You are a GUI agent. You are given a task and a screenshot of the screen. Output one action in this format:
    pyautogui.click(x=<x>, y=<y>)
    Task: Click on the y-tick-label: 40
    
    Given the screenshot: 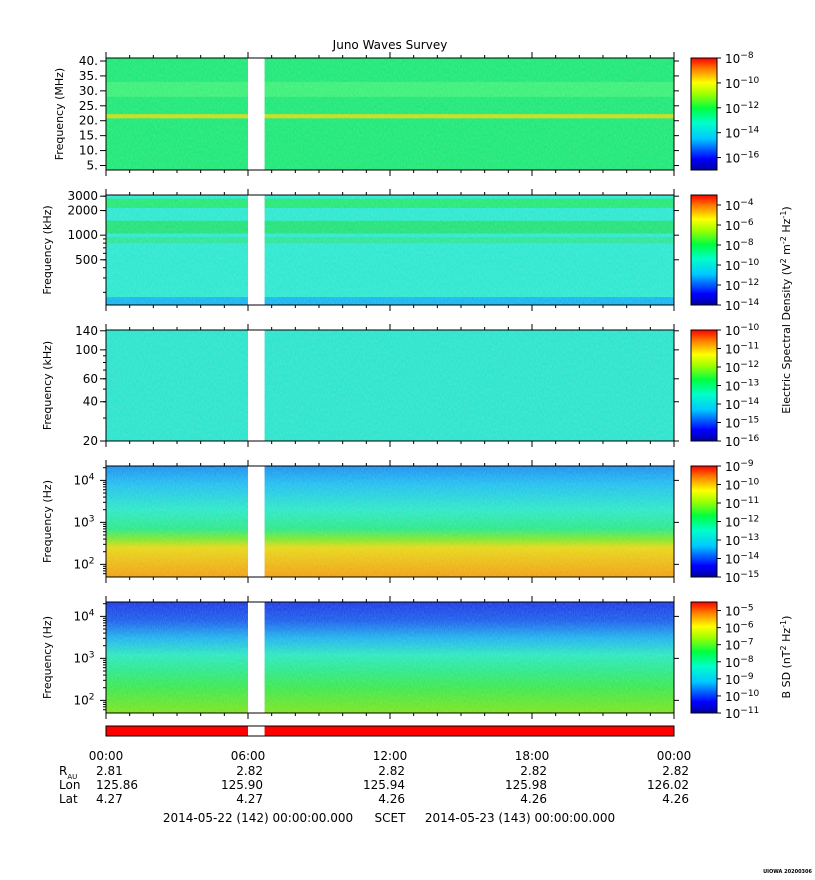 What is the action you would take?
    pyautogui.click(x=90, y=402)
    